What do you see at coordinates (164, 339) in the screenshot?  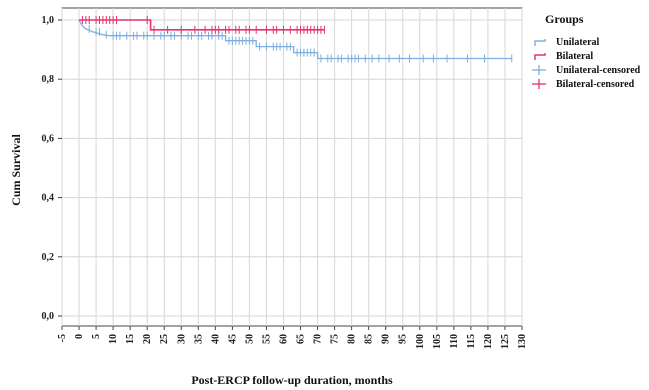 I see `x-tick-label: 25` at bounding box center [164, 339].